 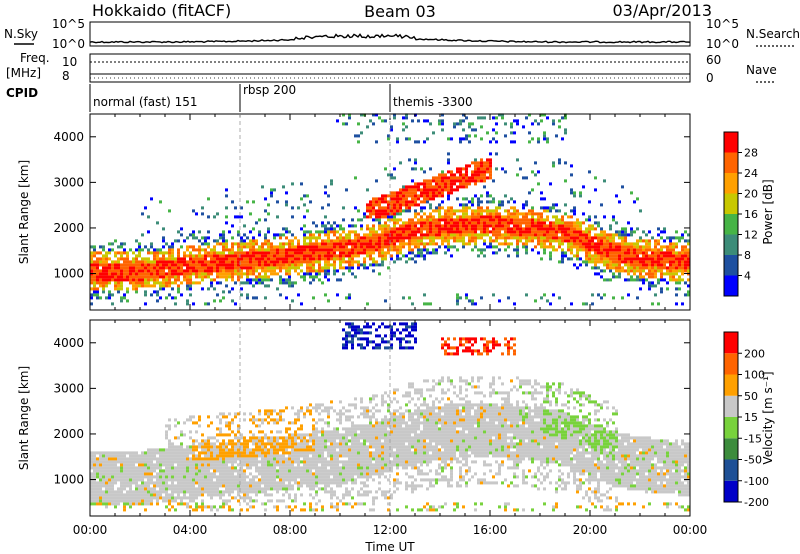 I want to click on freq-tick-low: 8, so click(x=66, y=76).